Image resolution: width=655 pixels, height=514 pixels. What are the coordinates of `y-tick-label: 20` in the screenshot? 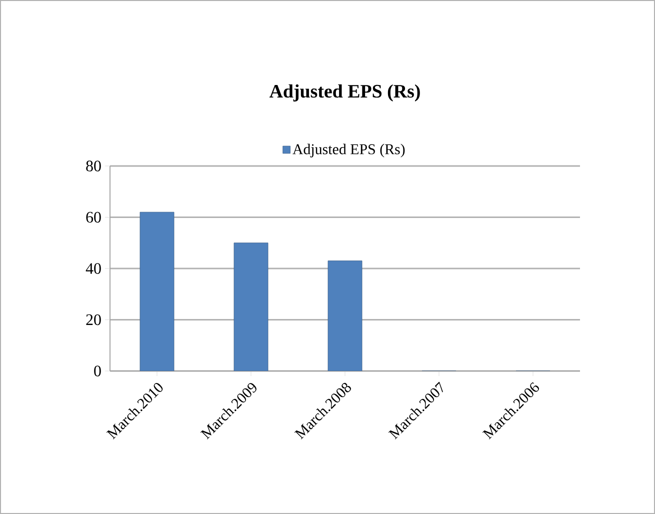 It's located at (93, 320).